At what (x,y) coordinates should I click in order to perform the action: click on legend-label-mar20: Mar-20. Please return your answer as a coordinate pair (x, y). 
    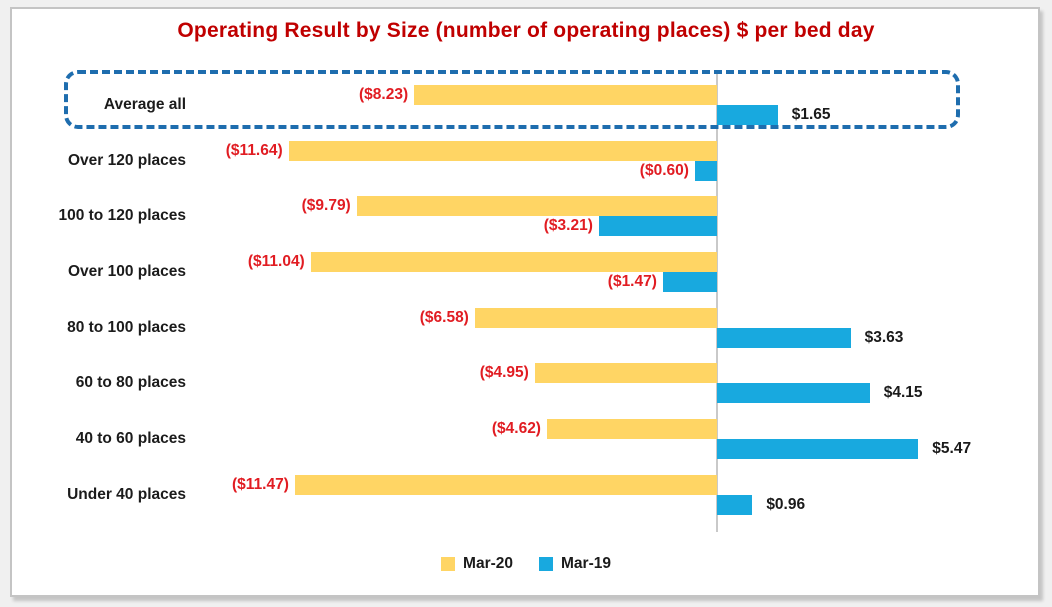
    Looking at the image, I should click on (488, 563).